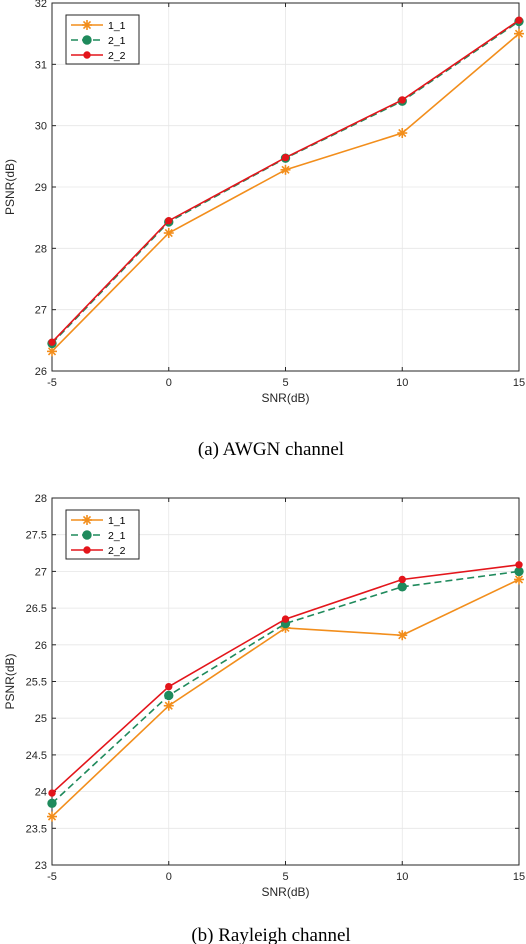  Describe the element at coordinates (270, 934) in the screenshot. I see `caption-rayleigh: (b) Rayleigh channel` at that location.